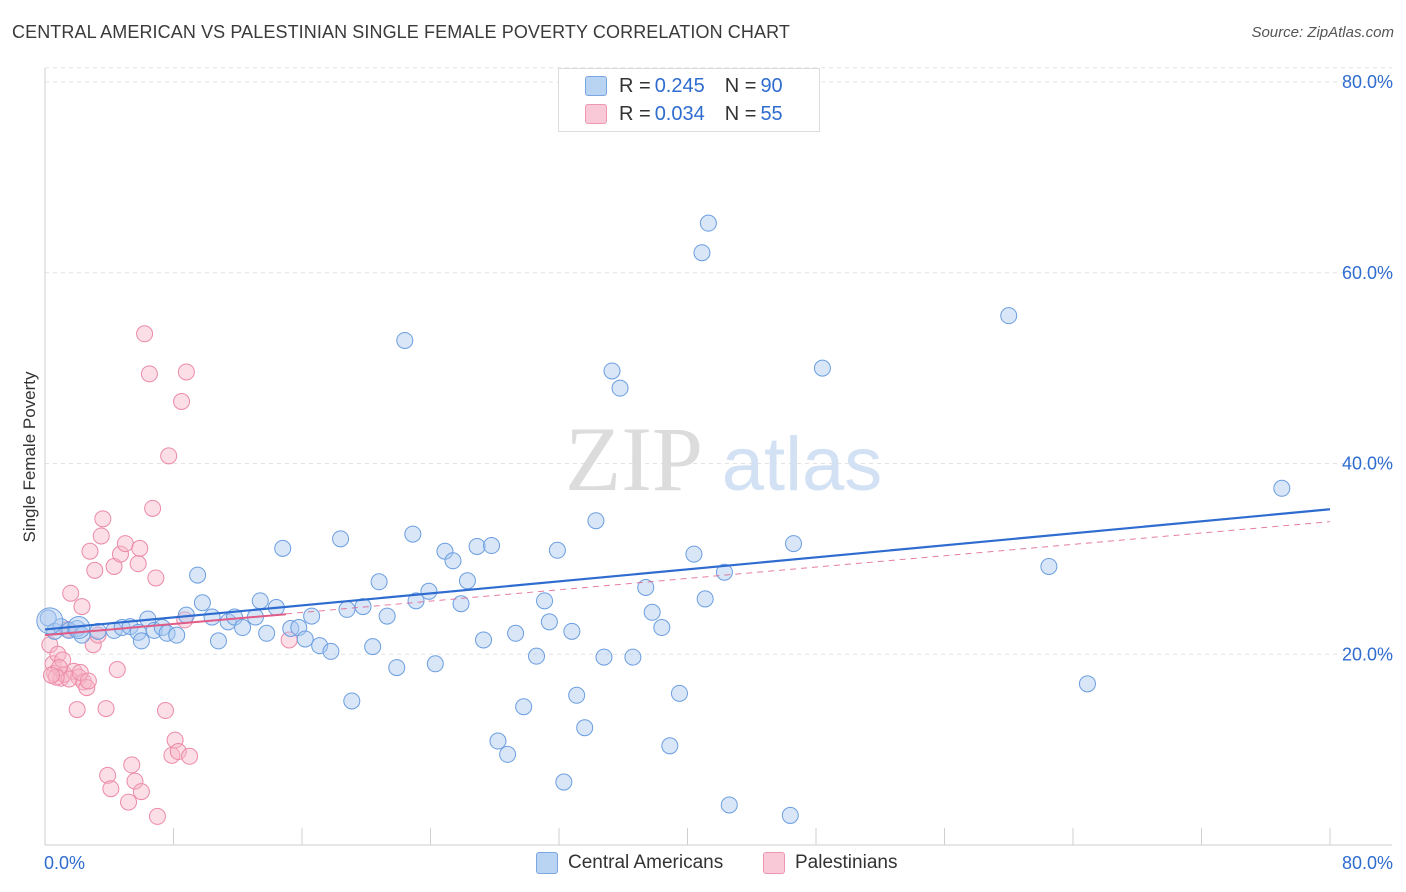 This screenshot has width=1406, height=892. What do you see at coordinates (1367, 654) in the screenshot?
I see `y-tick-label: 20.0%` at bounding box center [1367, 654].